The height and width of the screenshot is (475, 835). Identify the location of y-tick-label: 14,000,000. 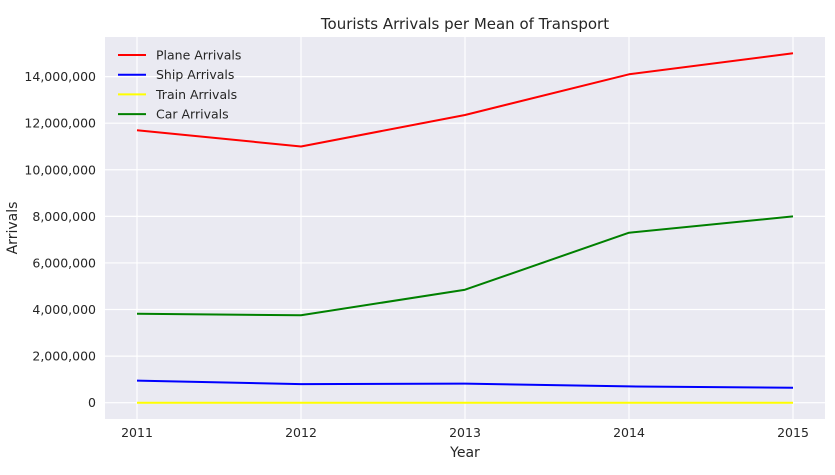
(60, 76).